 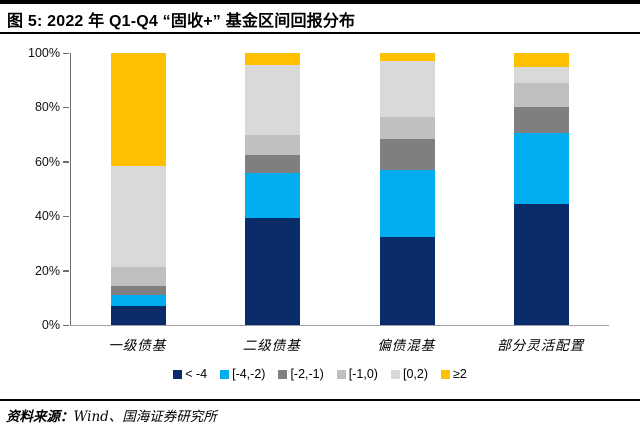 What do you see at coordinates (415, 374) in the screenshot?
I see `legend-label: [0,2)` at bounding box center [415, 374].